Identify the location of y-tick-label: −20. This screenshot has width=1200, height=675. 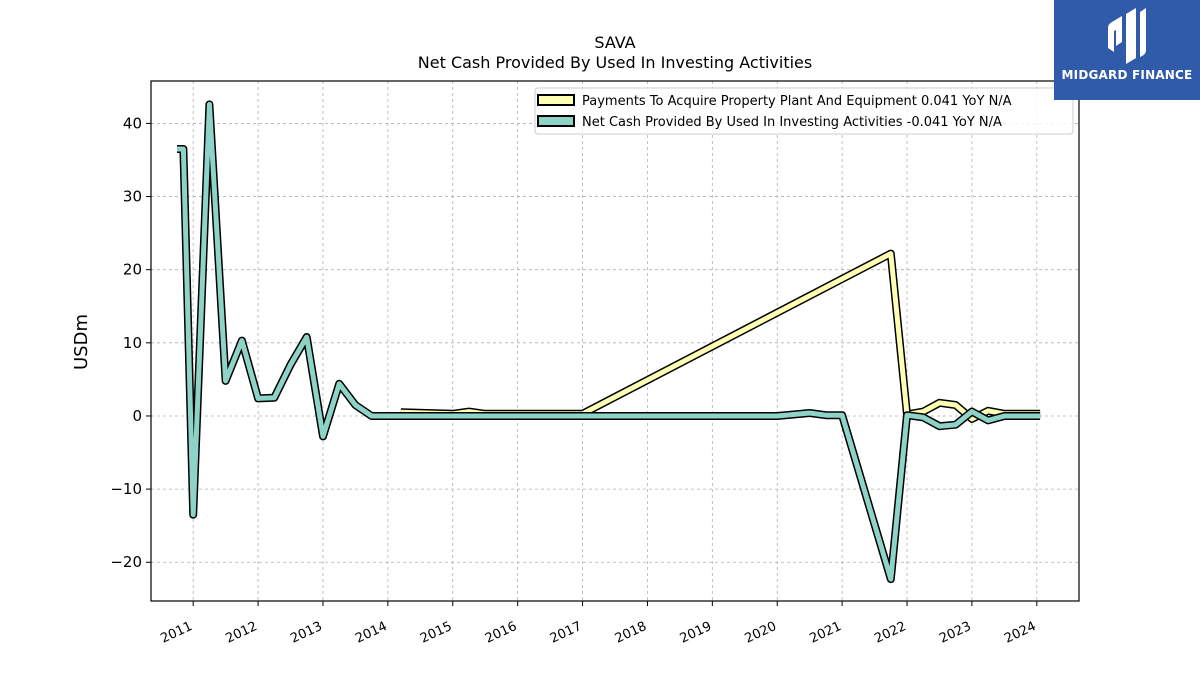
(126, 562).